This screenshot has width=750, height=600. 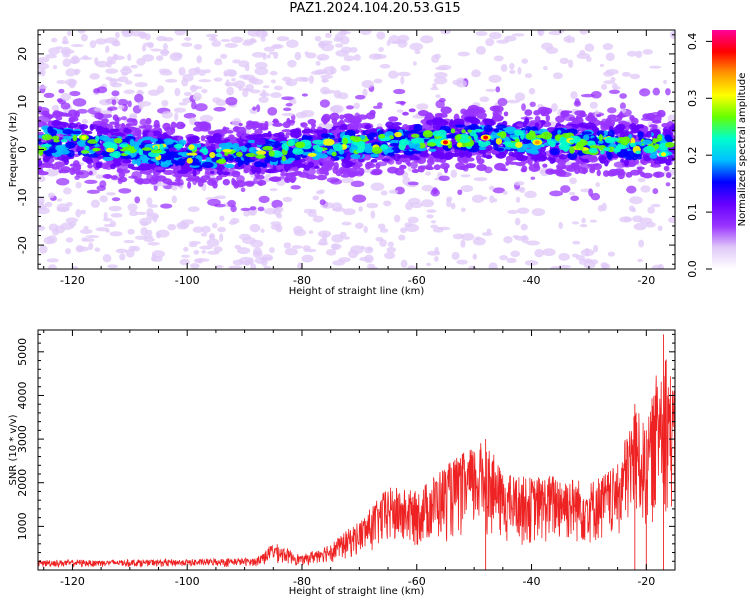 I want to click on y-tick-label: 10, so click(x=22, y=102).